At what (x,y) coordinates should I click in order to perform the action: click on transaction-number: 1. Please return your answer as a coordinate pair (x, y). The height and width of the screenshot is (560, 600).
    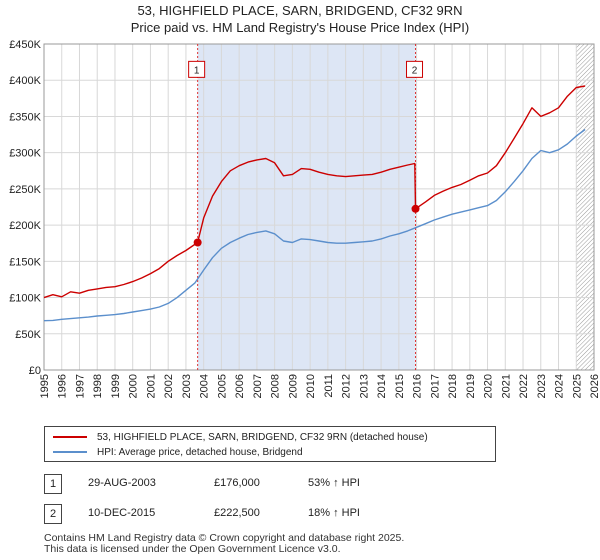
    Looking at the image, I should click on (53, 484).